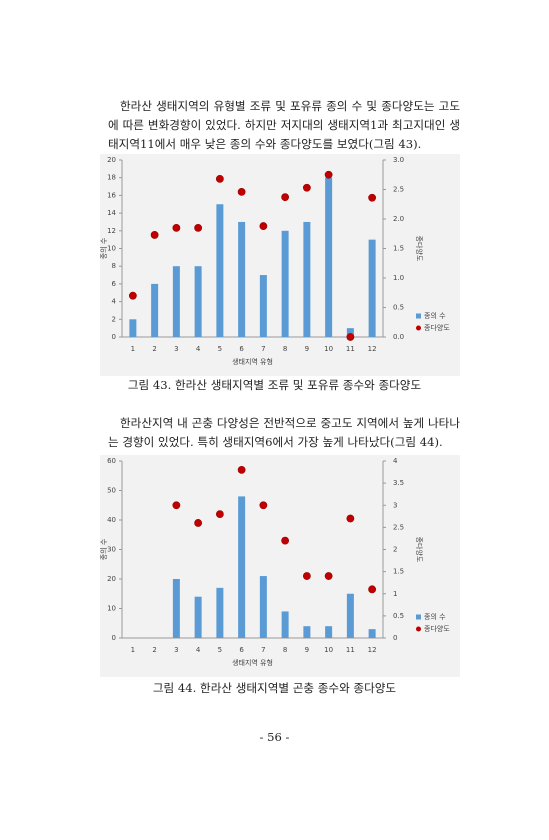  I want to click on y-tick-label: 14, so click(111, 213).